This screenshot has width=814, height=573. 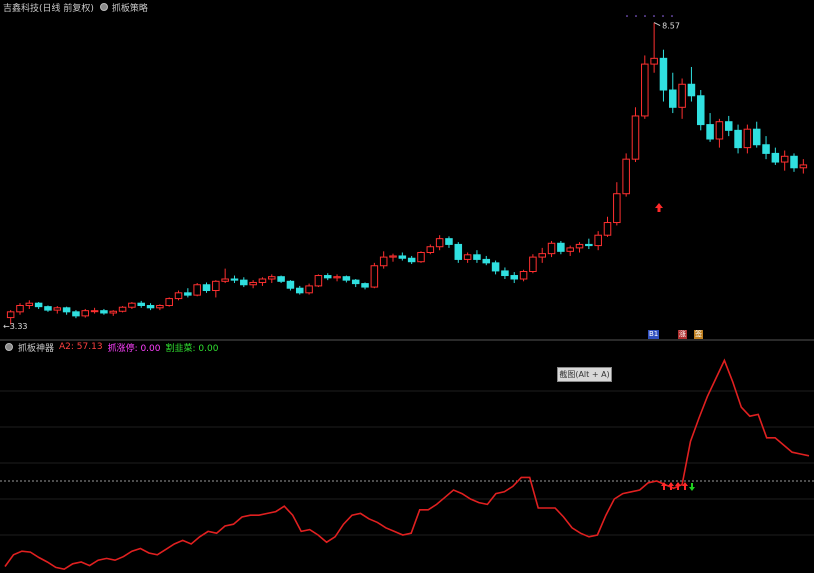 I want to click on screenshot-tooltip: 截图(Alt + A), so click(x=584, y=374).